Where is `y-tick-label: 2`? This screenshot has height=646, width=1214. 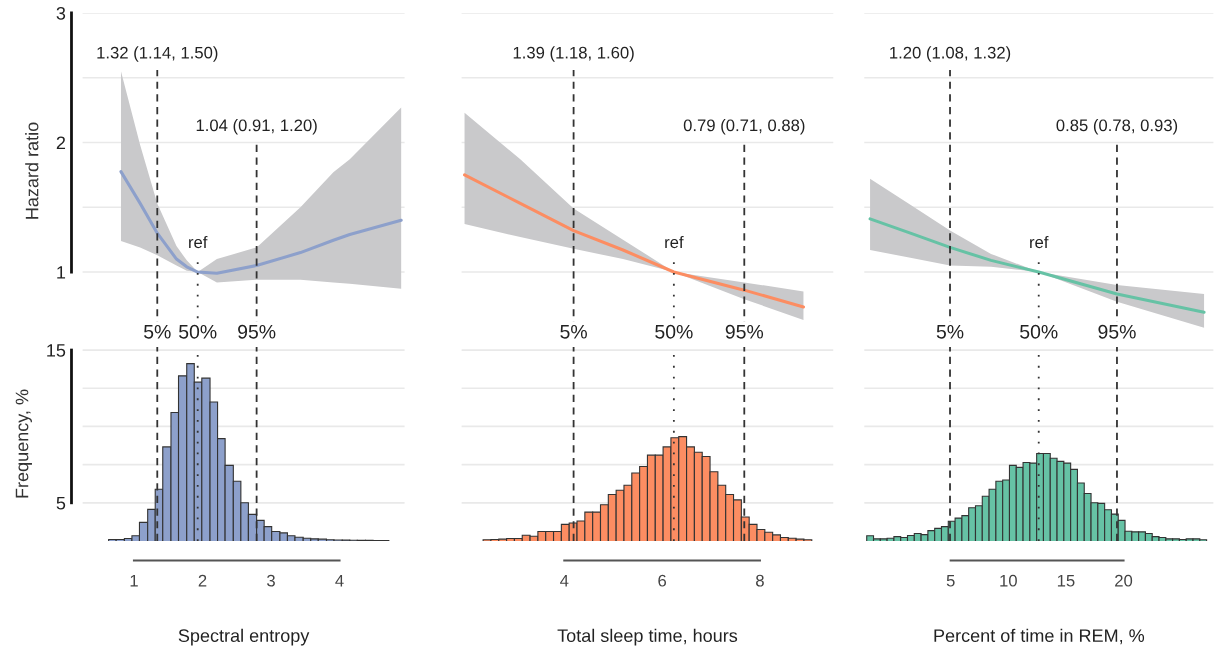
y-tick-label: 2 is located at coordinates (61, 143).